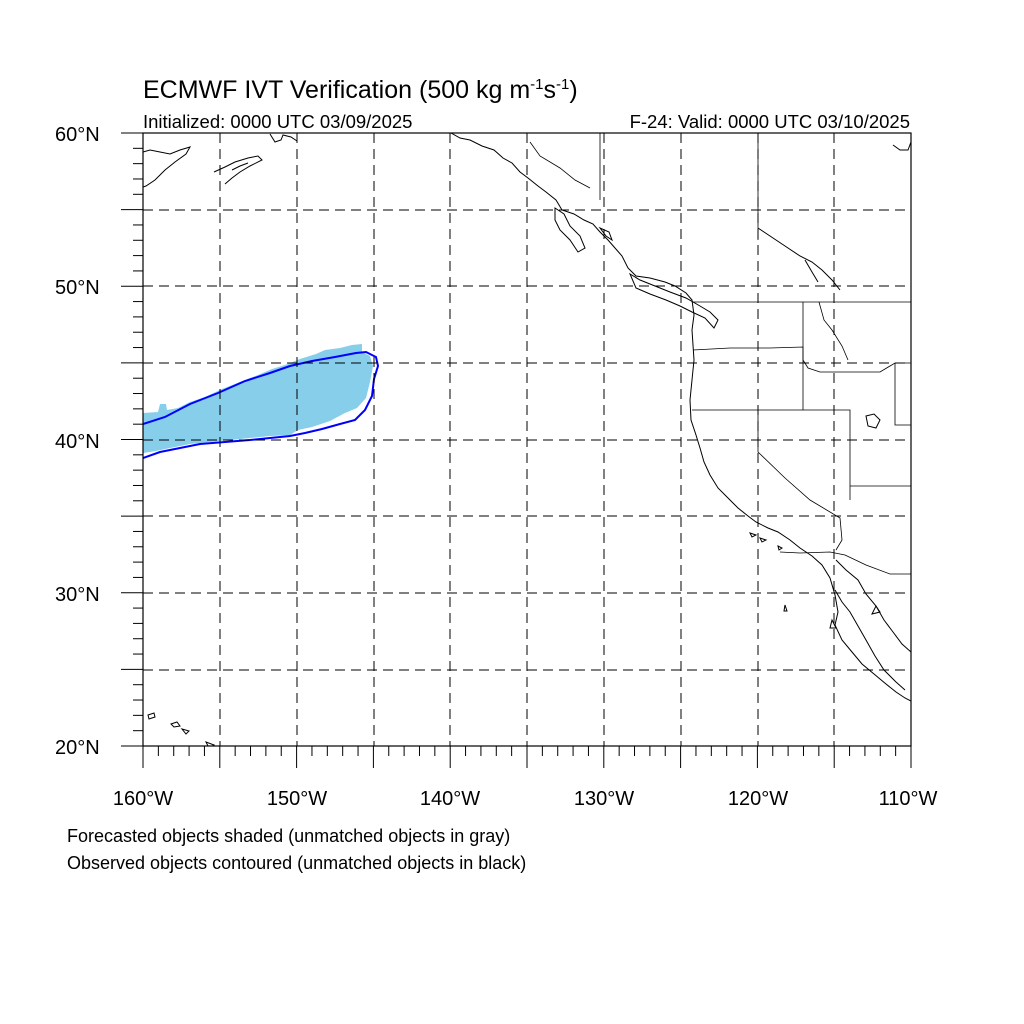 The width and height of the screenshot is (1024, 1024). I want to click on map-title: ECMWF IVT Verification (500 kg m-1s-1), so click(360, 90).